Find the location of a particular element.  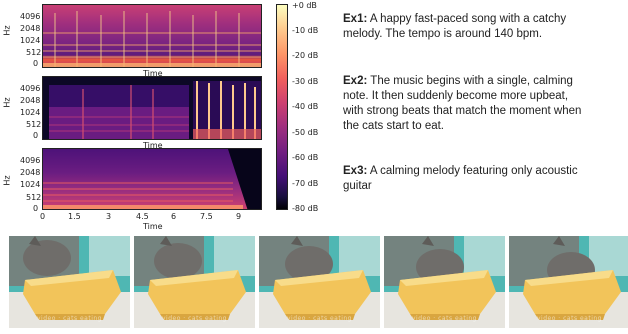

xtick: 1.5 is located at coordinates (74, 216).